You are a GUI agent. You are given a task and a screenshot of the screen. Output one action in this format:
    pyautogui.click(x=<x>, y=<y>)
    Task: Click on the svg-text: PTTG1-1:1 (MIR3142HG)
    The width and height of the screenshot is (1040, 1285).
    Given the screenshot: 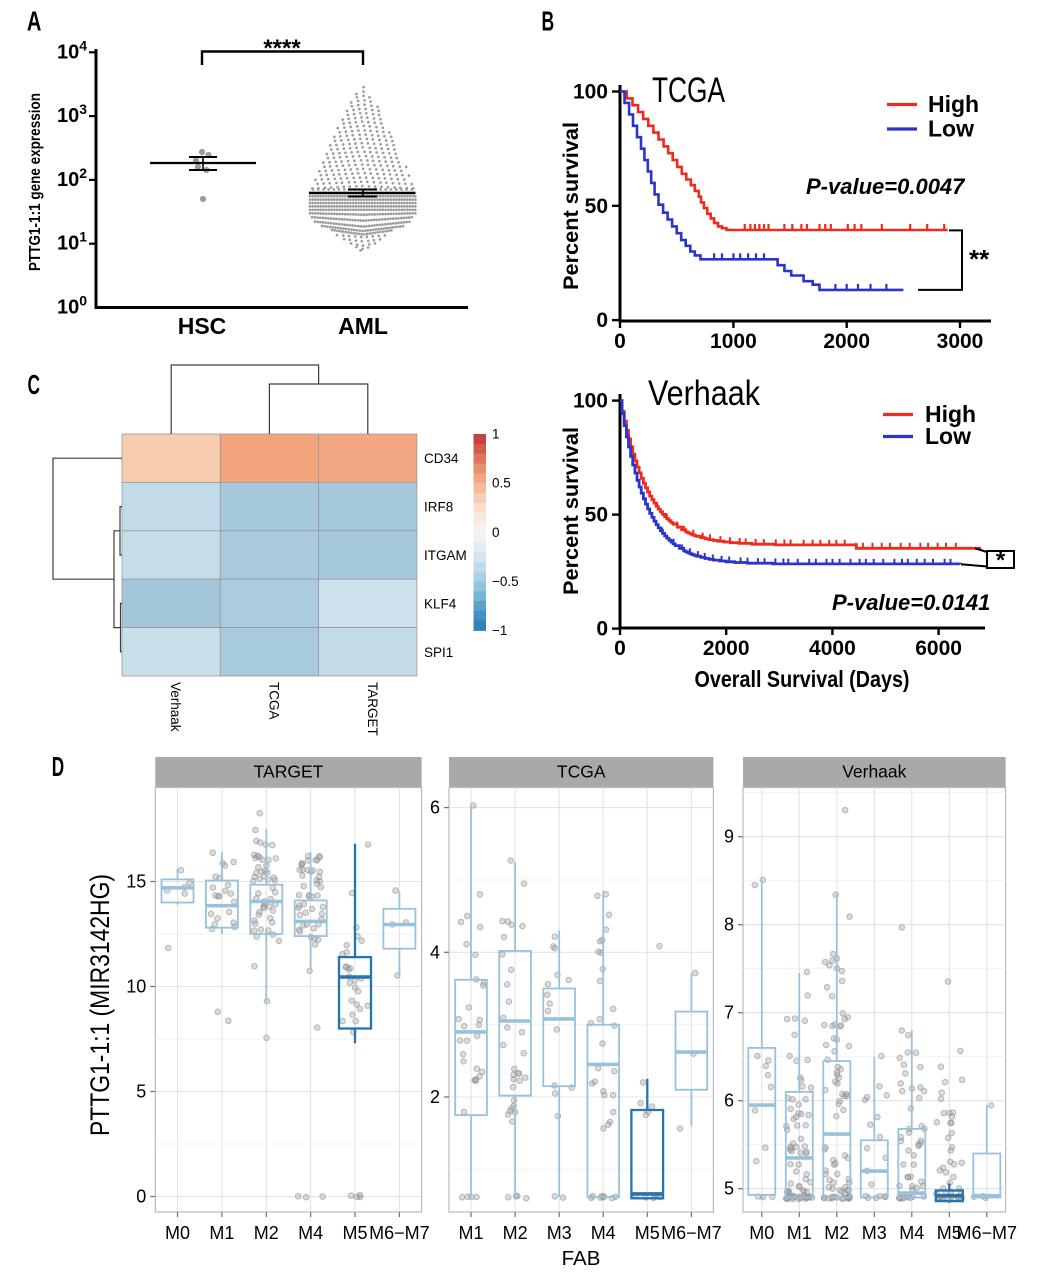 What is the action you would take?
    pyautogui.click(x=100, y=1005)
    